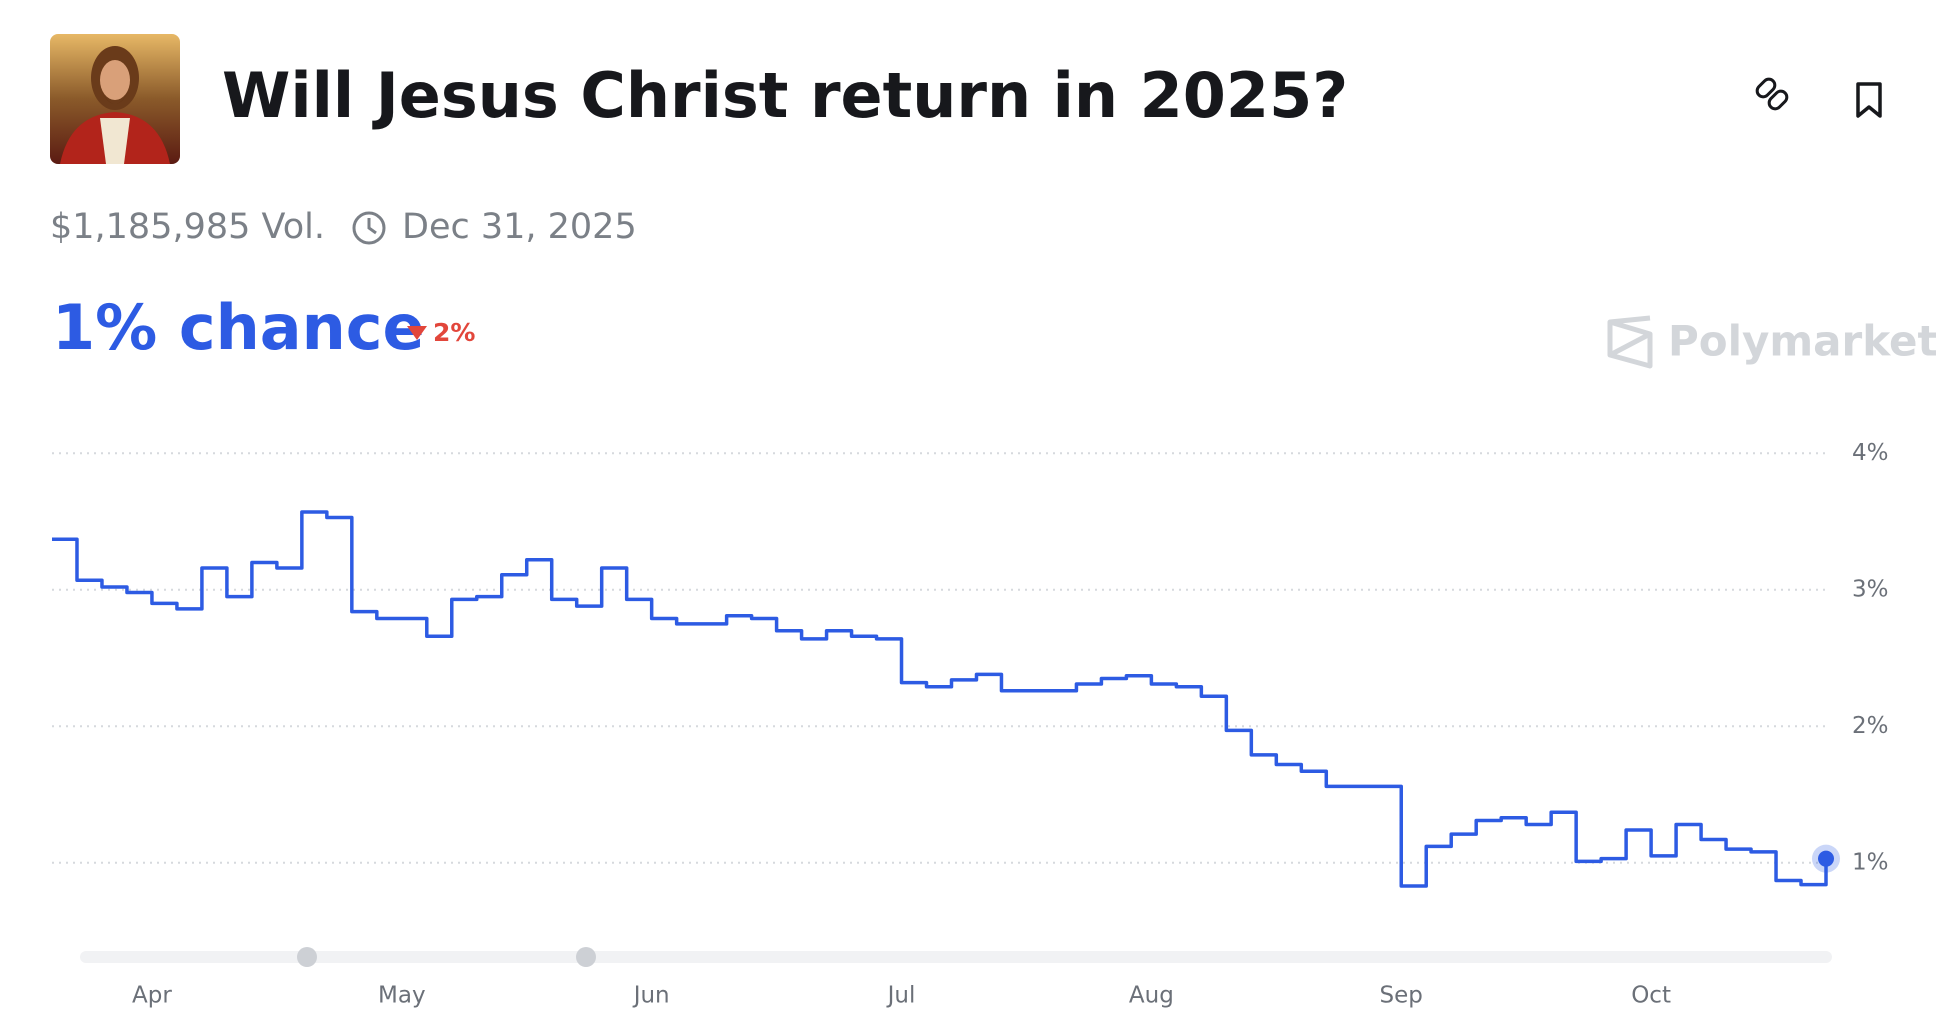 This screenshot has height=1016, width=1936. Describe the element at coordinates (901, 996) in the screenshot. I see `x-tick-label: Jul` at that location.